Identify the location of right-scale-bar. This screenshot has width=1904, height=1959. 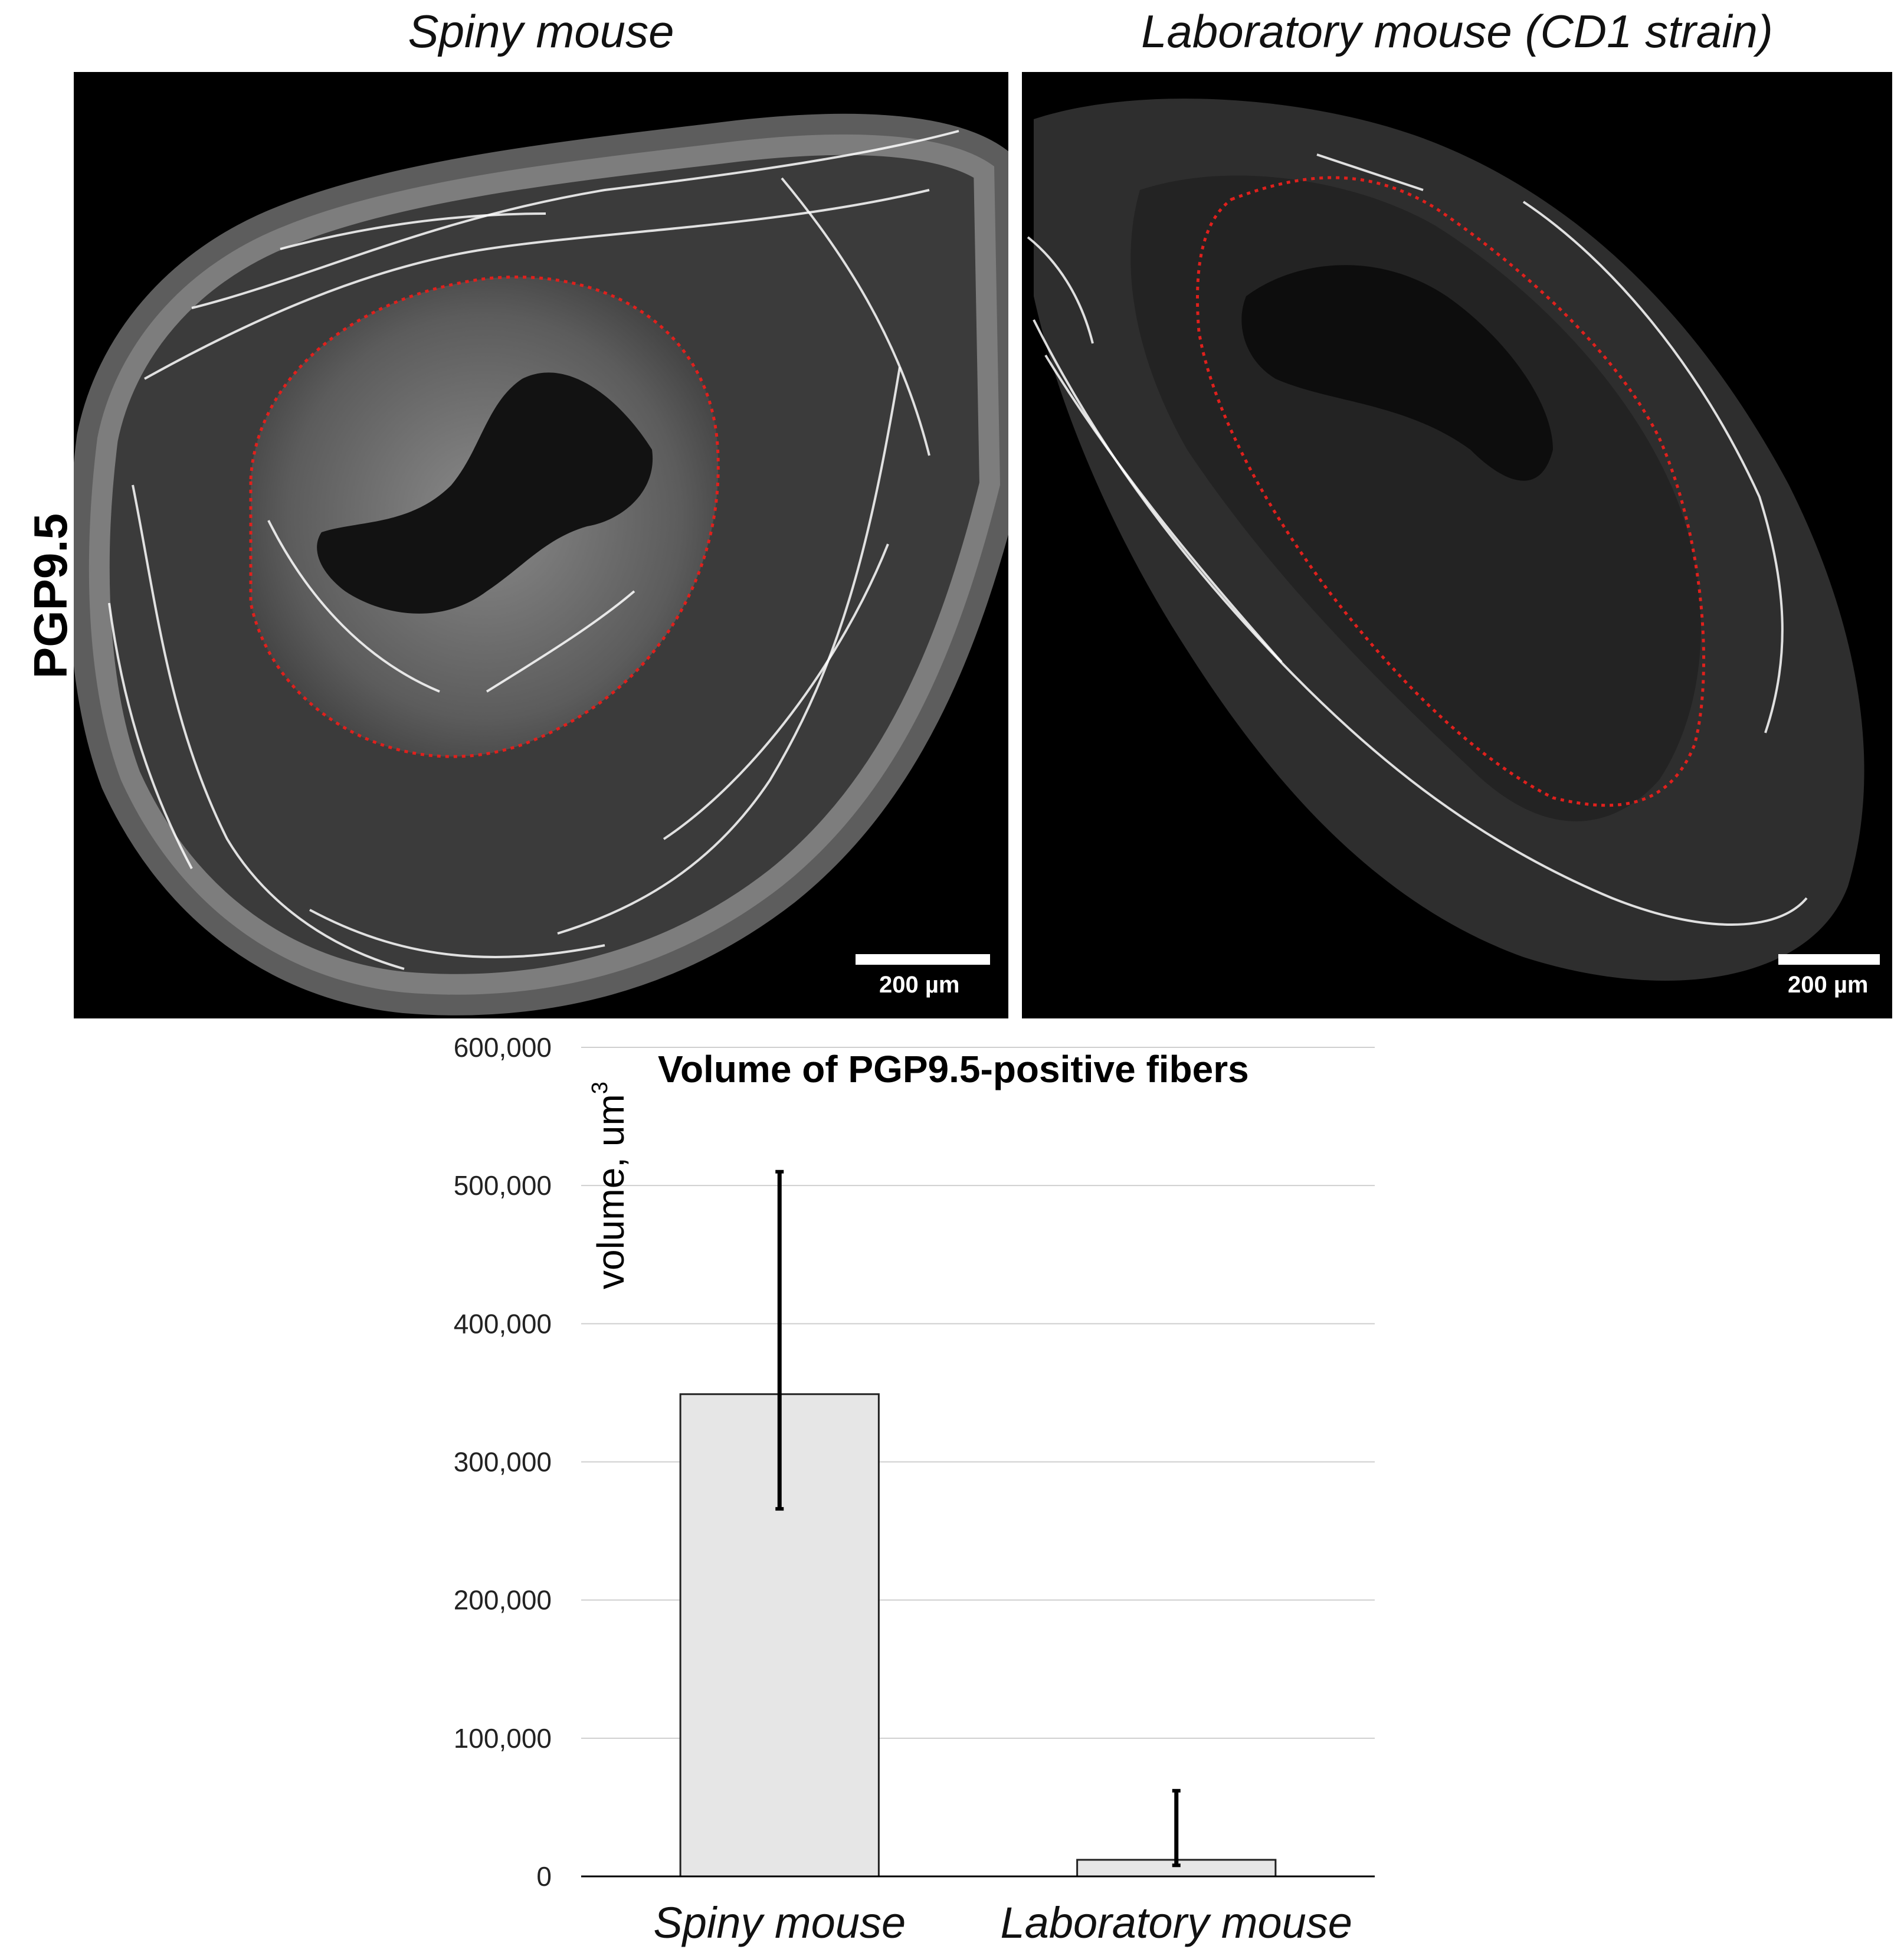
(1829, 959).